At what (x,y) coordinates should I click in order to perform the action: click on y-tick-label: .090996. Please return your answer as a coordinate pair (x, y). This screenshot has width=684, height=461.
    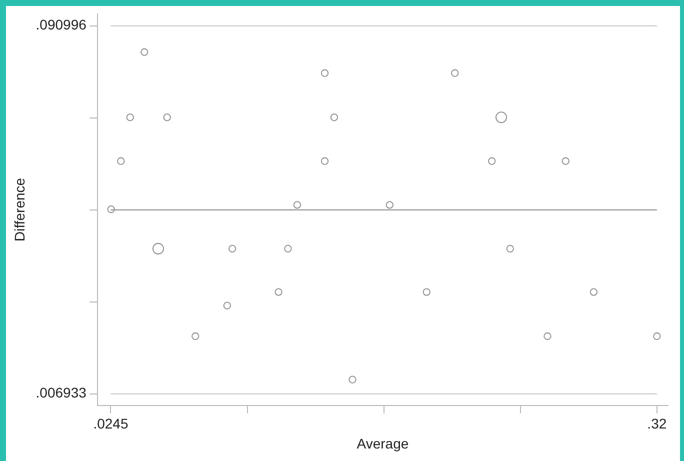
    Looking at the image, I should click on (61, 24).